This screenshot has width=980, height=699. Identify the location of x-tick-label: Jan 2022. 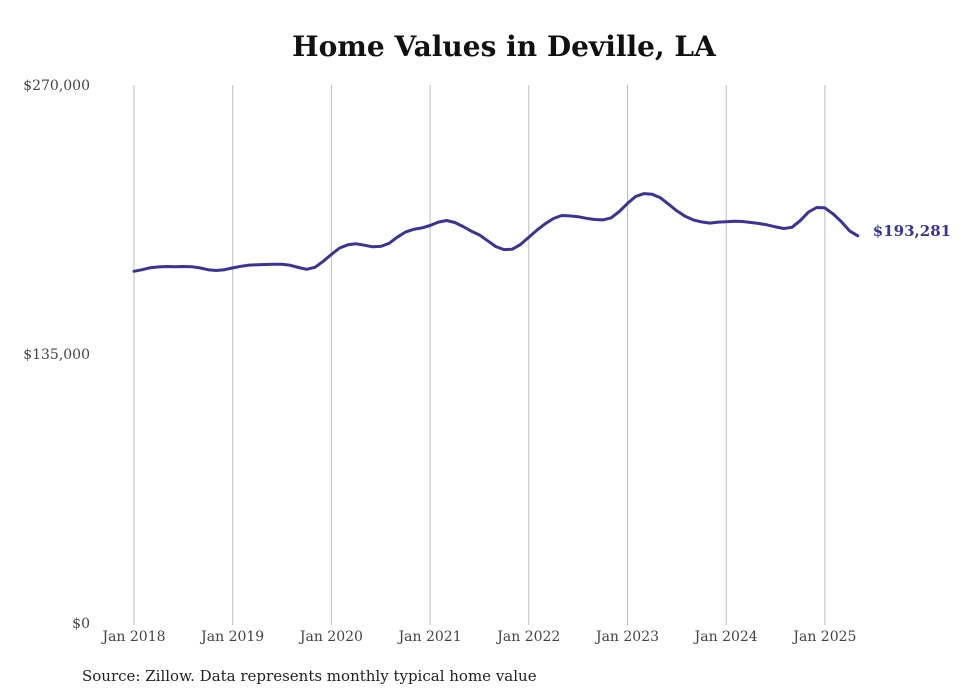
(527, 637).